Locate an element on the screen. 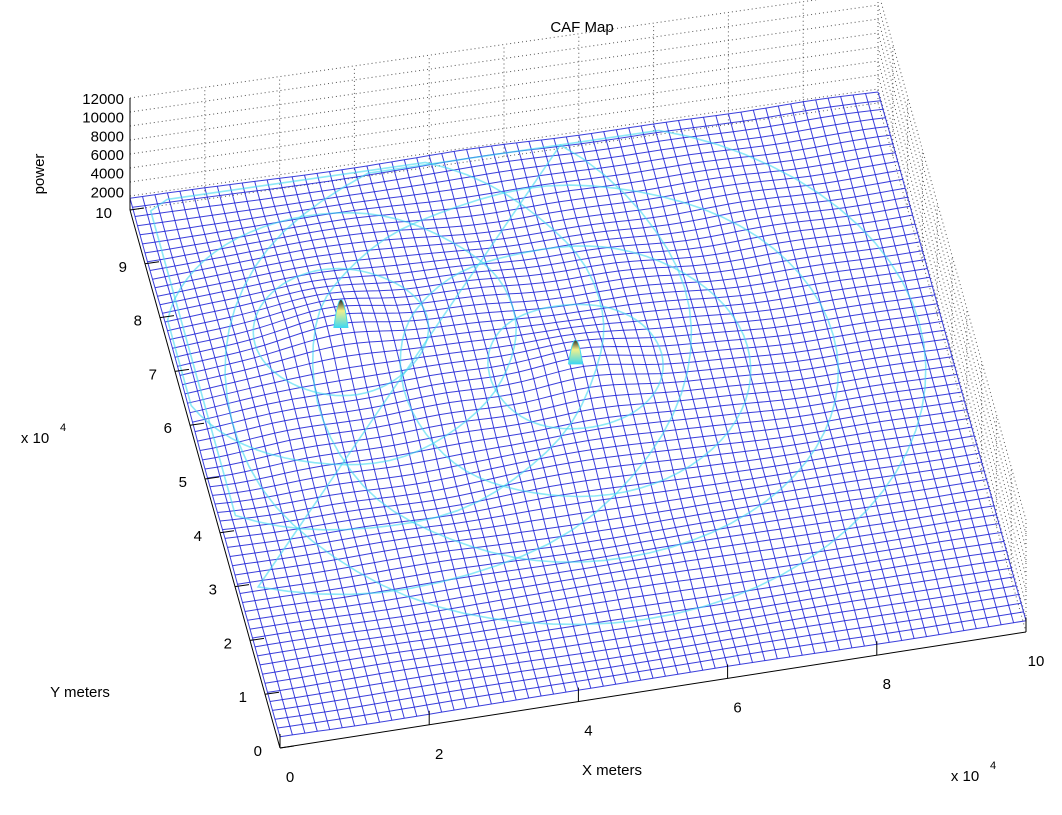 Image resolution: width=1062 pixels, height=815 pixels. z-tick-label: 6000 is located at coordinates (107, 155).